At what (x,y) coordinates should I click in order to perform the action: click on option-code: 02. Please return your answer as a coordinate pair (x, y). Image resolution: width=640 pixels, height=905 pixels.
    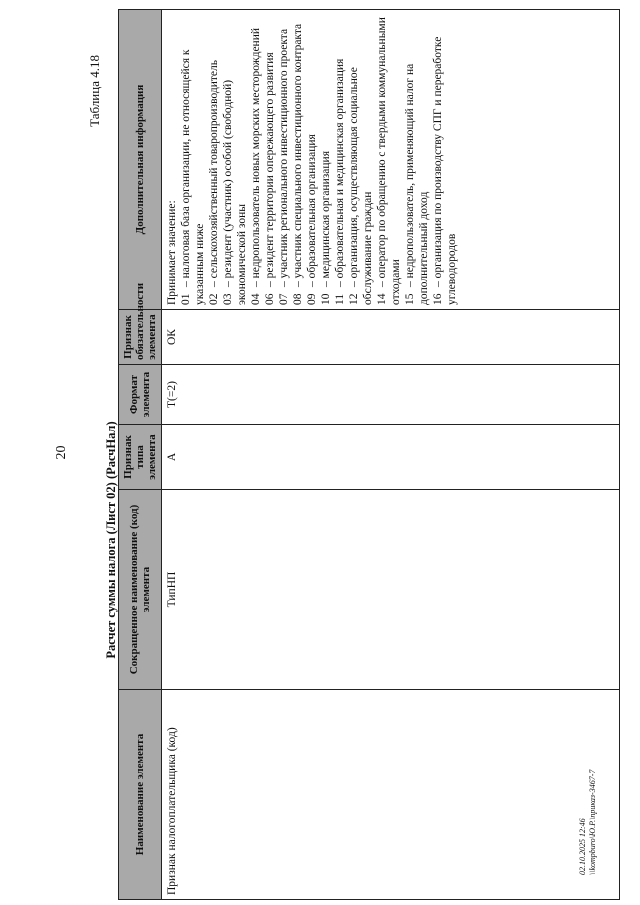
    Looking at the image, I should click on (214, 299).